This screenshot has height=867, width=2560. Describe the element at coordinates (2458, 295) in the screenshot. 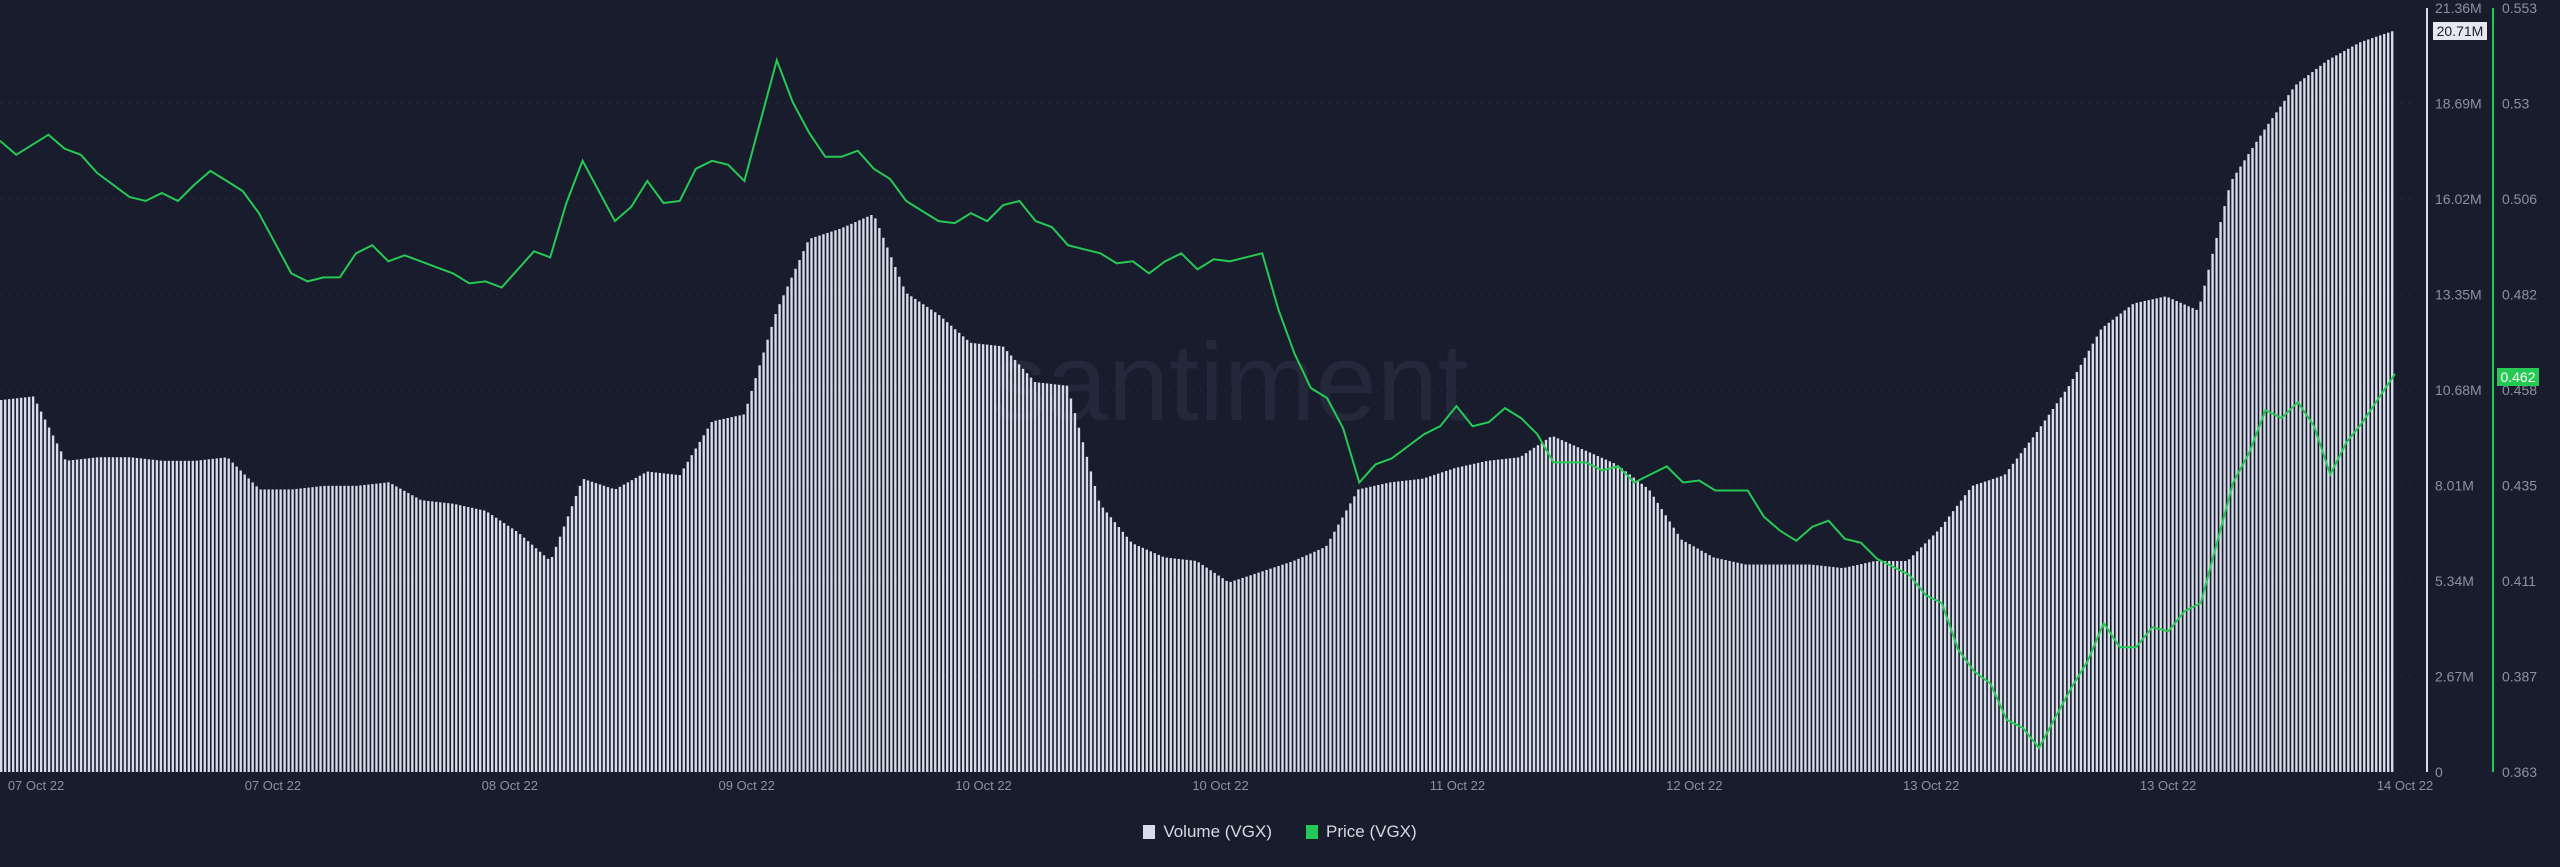

I see `volume-tick-label: 13.35M` at that location.